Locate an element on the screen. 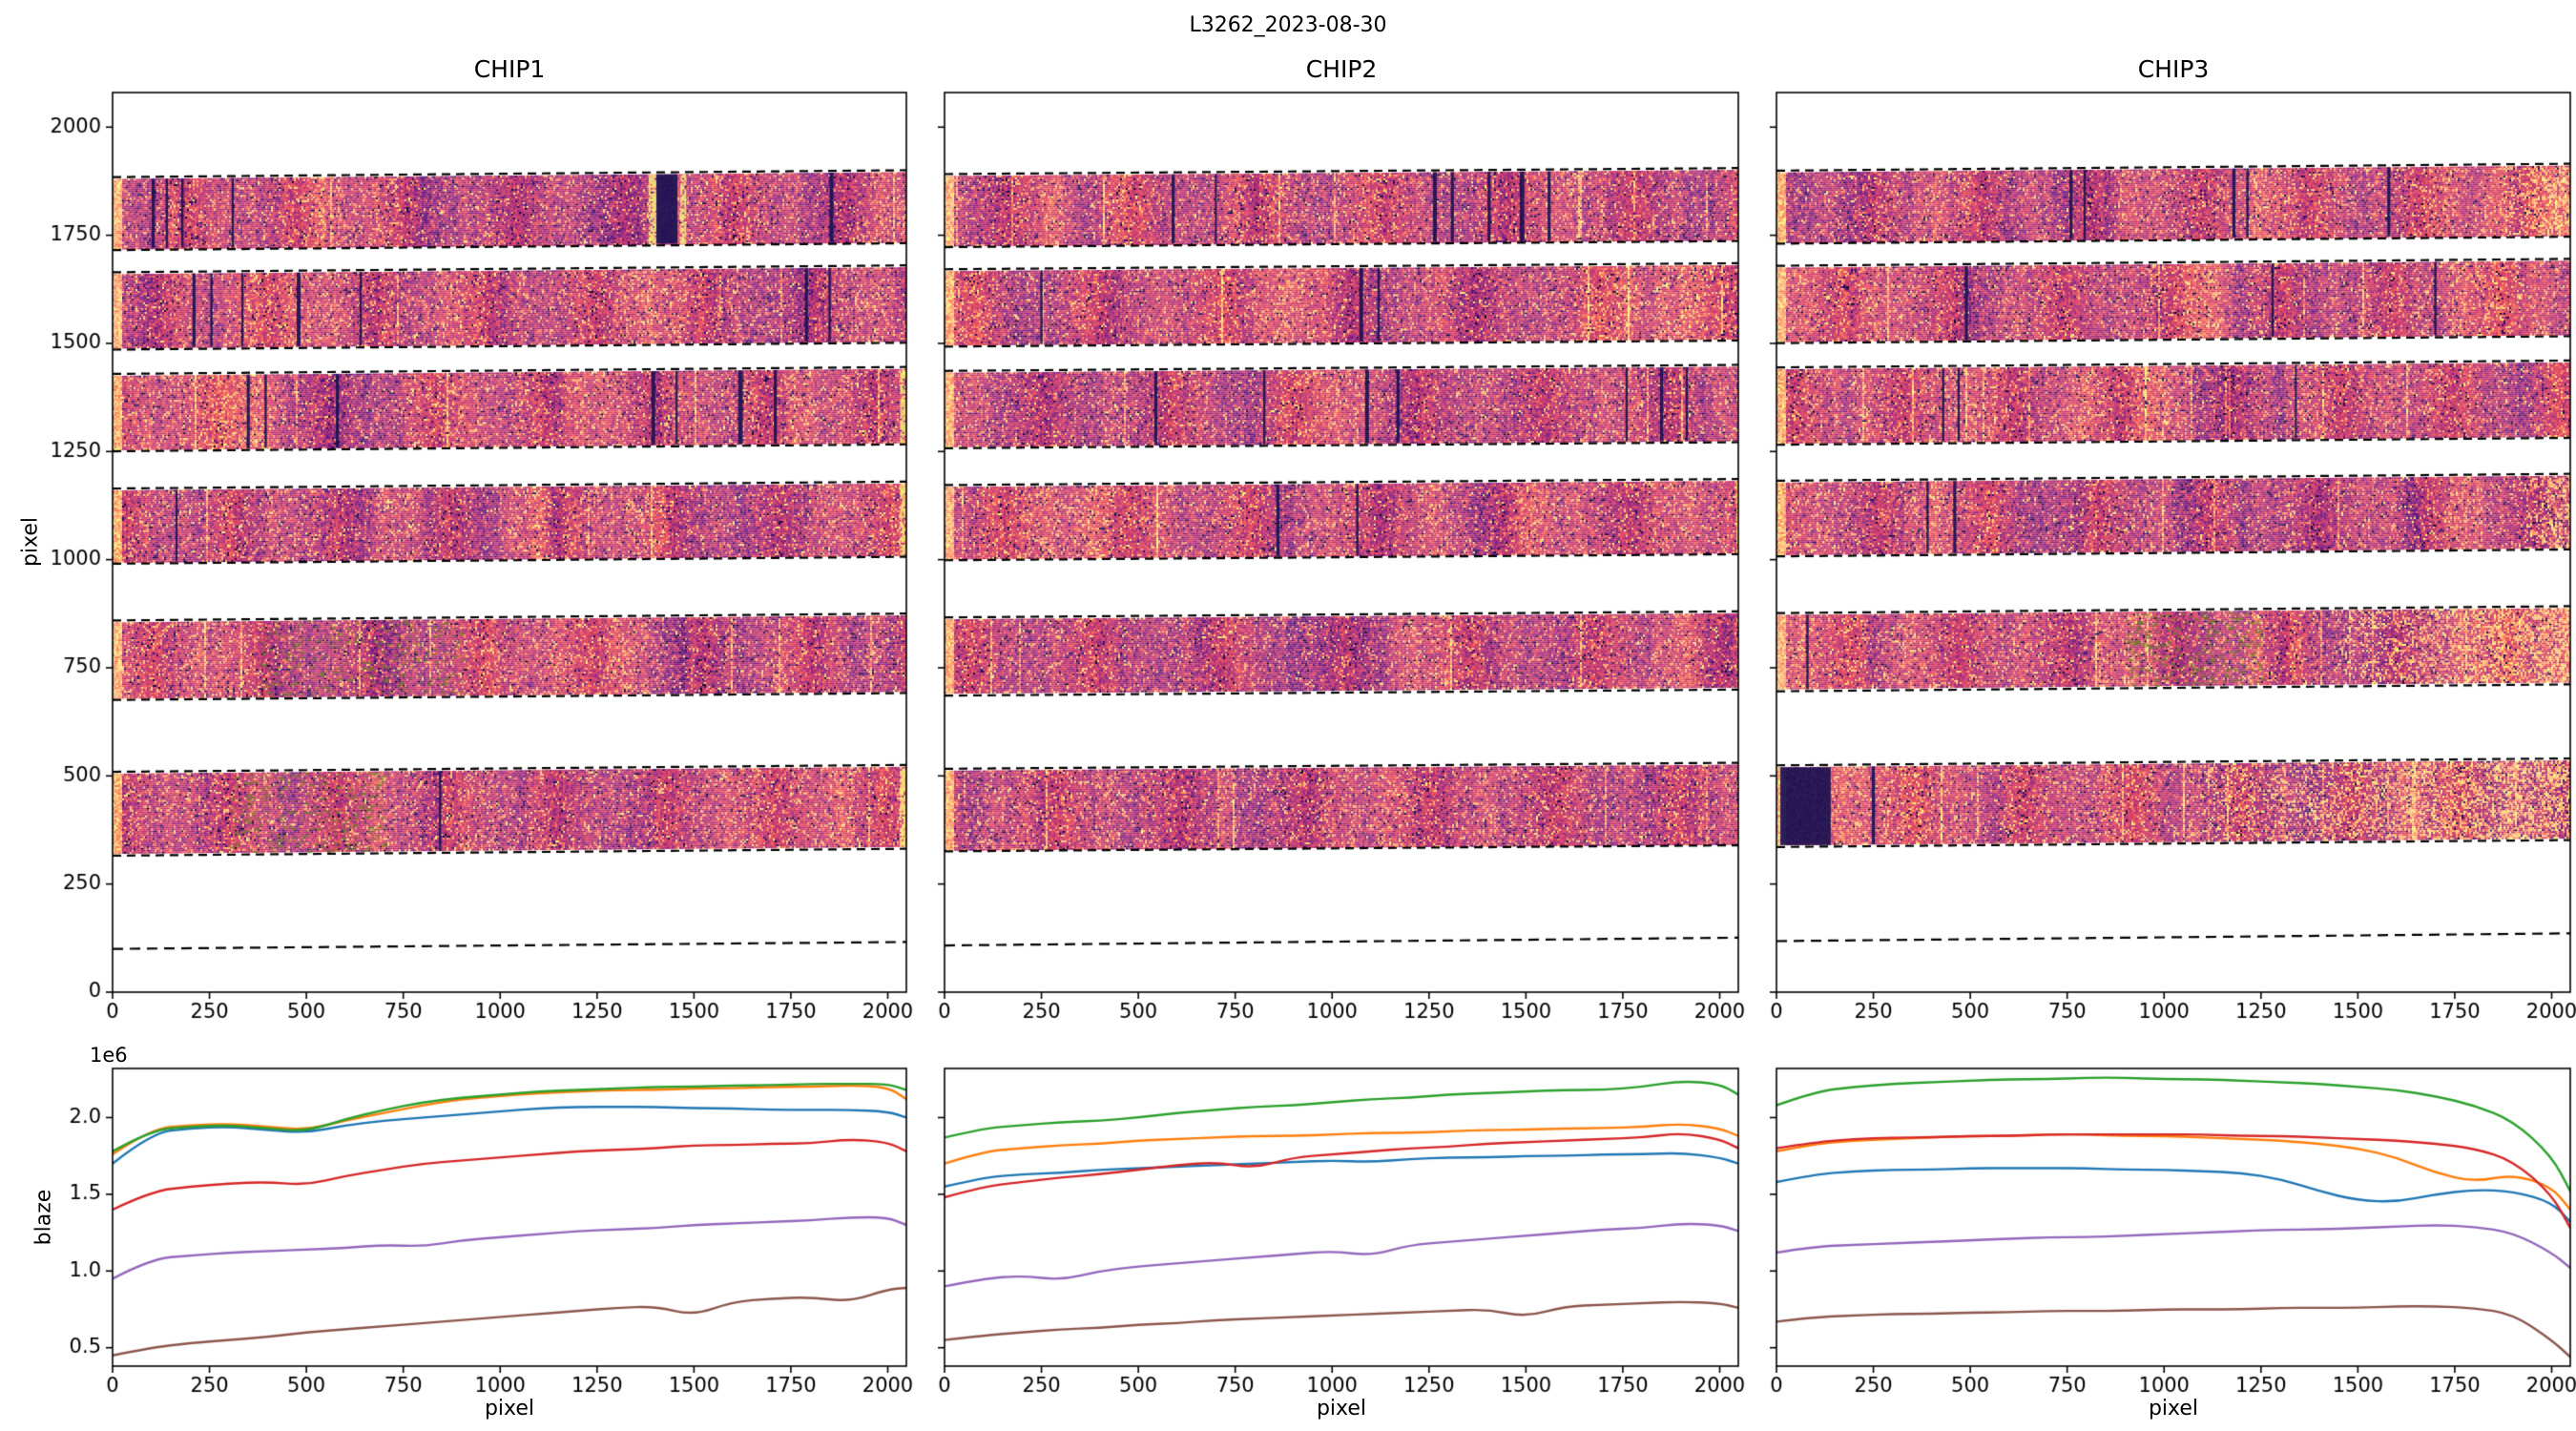 The height and width of the screenshot is (1431, 2576). blaze-xlabel-2: pixel is located at coordinates (1341, 1409).